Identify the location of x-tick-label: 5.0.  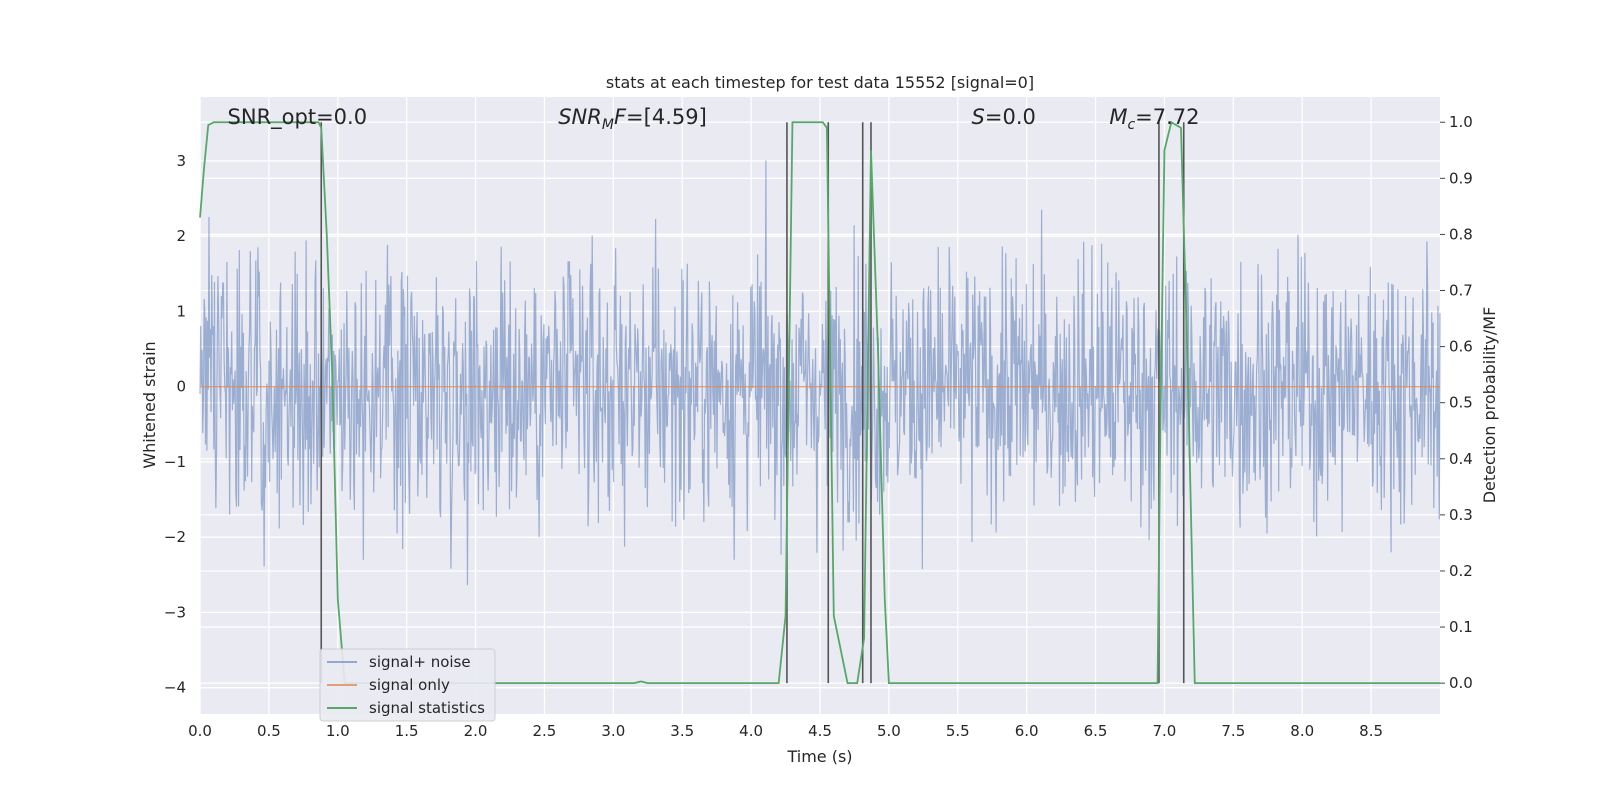
(889, 731).